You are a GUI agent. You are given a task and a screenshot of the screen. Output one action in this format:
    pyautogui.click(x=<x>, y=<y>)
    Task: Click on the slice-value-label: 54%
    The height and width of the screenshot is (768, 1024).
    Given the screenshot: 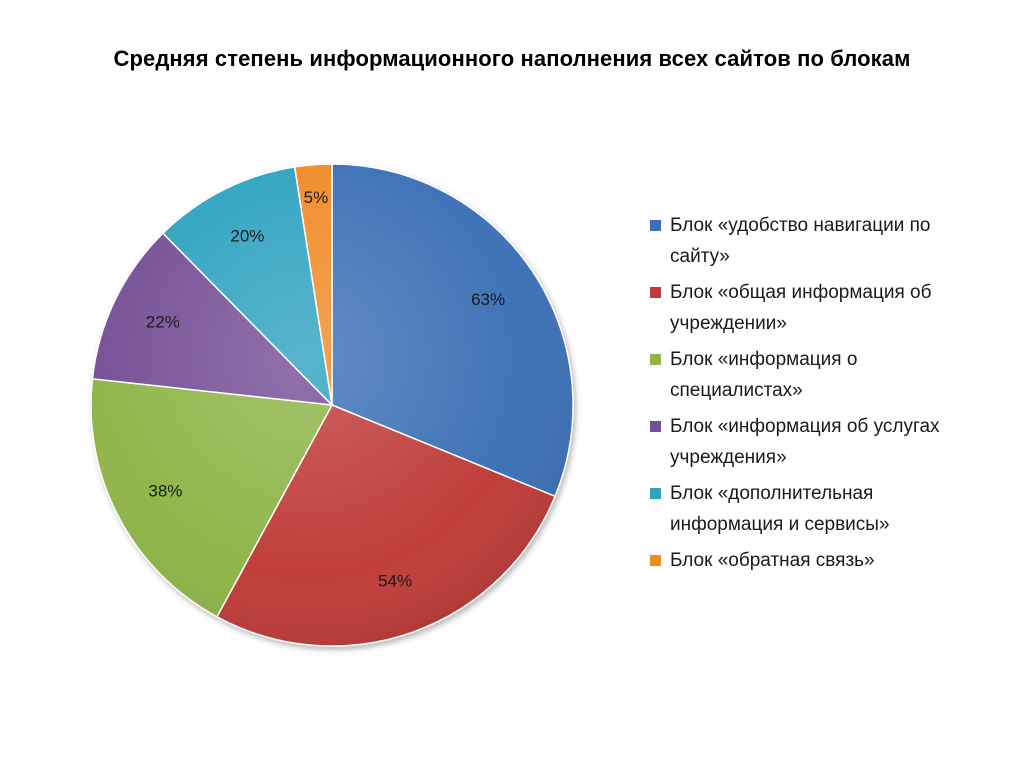 What is the action you would take?
    pyautogui.click(x=395, y=581)
    